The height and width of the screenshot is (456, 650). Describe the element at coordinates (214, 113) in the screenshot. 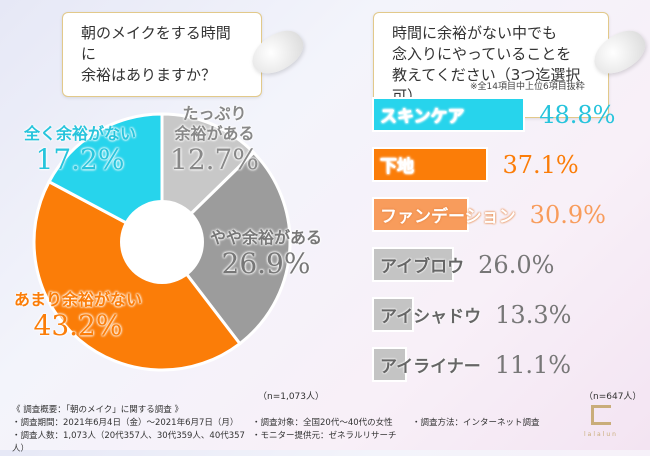

I see `slice-label: たっぷり` at that location.